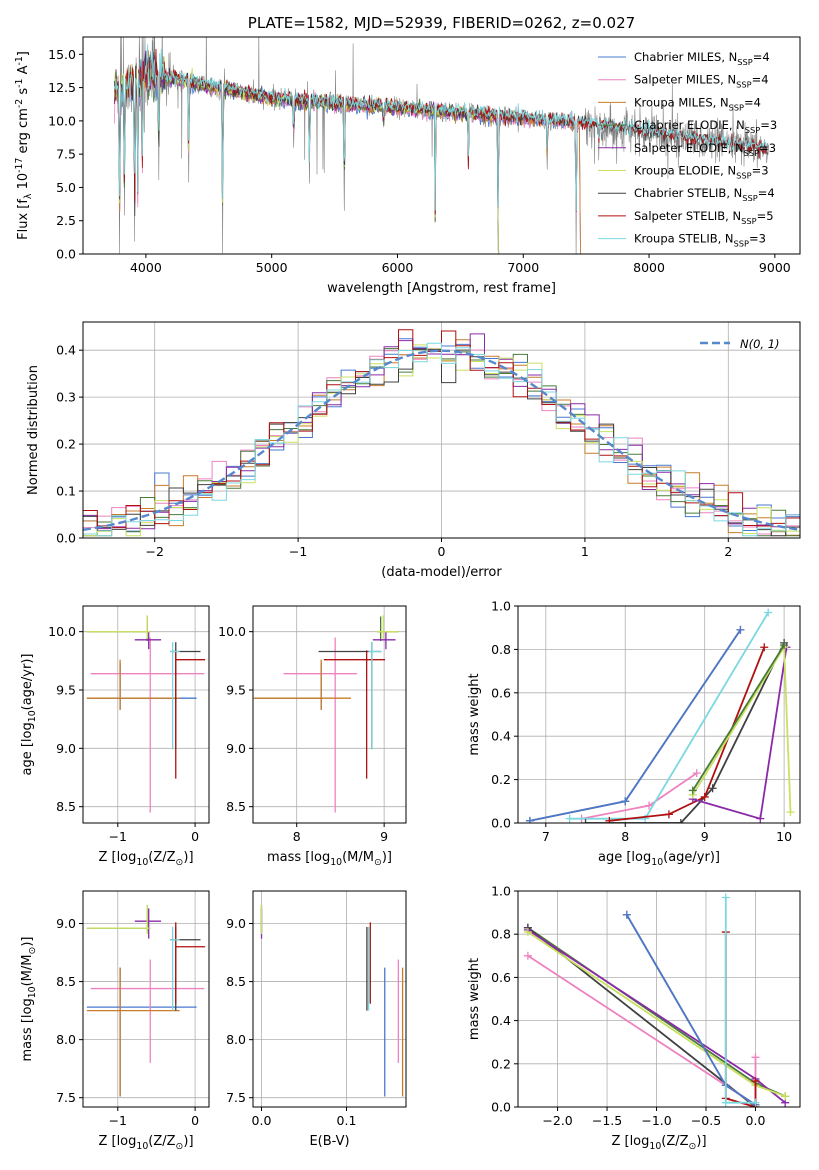 This screenshot has width=819, height=1170. I want to click on mass-weight-line, so click(691, 1010).